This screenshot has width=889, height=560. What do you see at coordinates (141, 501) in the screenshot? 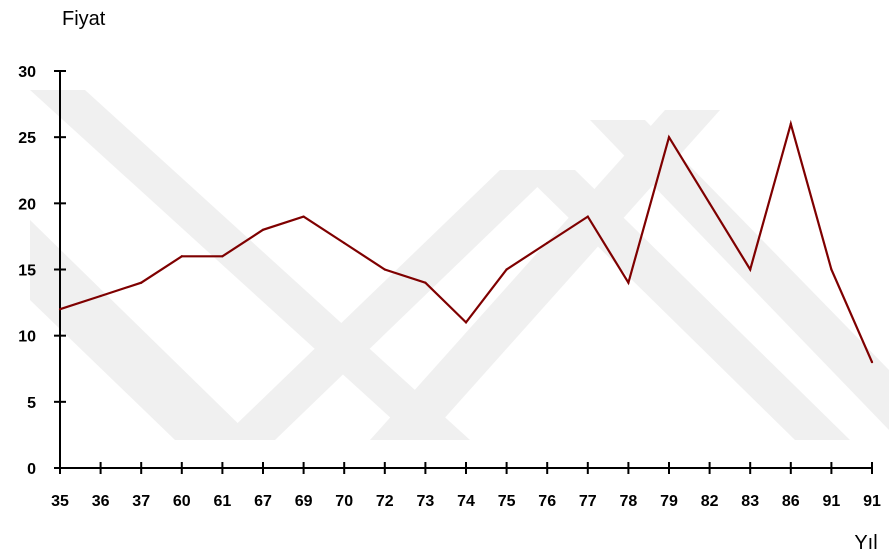
I see `x-tick-label-2: 37` at bounding box center [141, 501].